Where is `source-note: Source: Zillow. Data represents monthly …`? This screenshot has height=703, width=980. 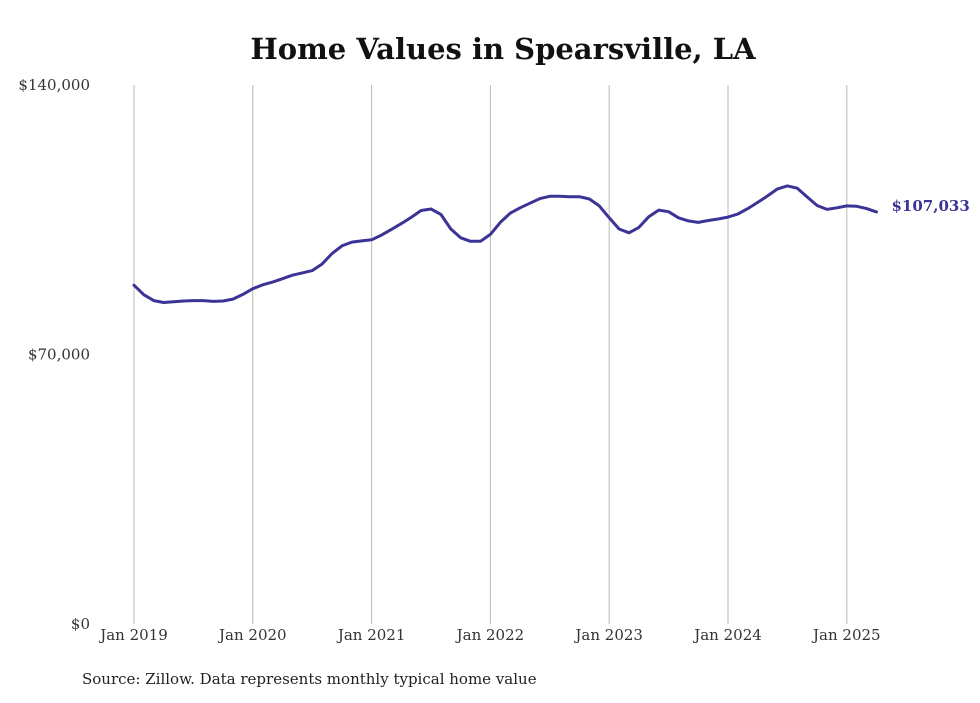
source-note: Source: Zillow. Data represents monthly … is located at coordinates (309, 679).